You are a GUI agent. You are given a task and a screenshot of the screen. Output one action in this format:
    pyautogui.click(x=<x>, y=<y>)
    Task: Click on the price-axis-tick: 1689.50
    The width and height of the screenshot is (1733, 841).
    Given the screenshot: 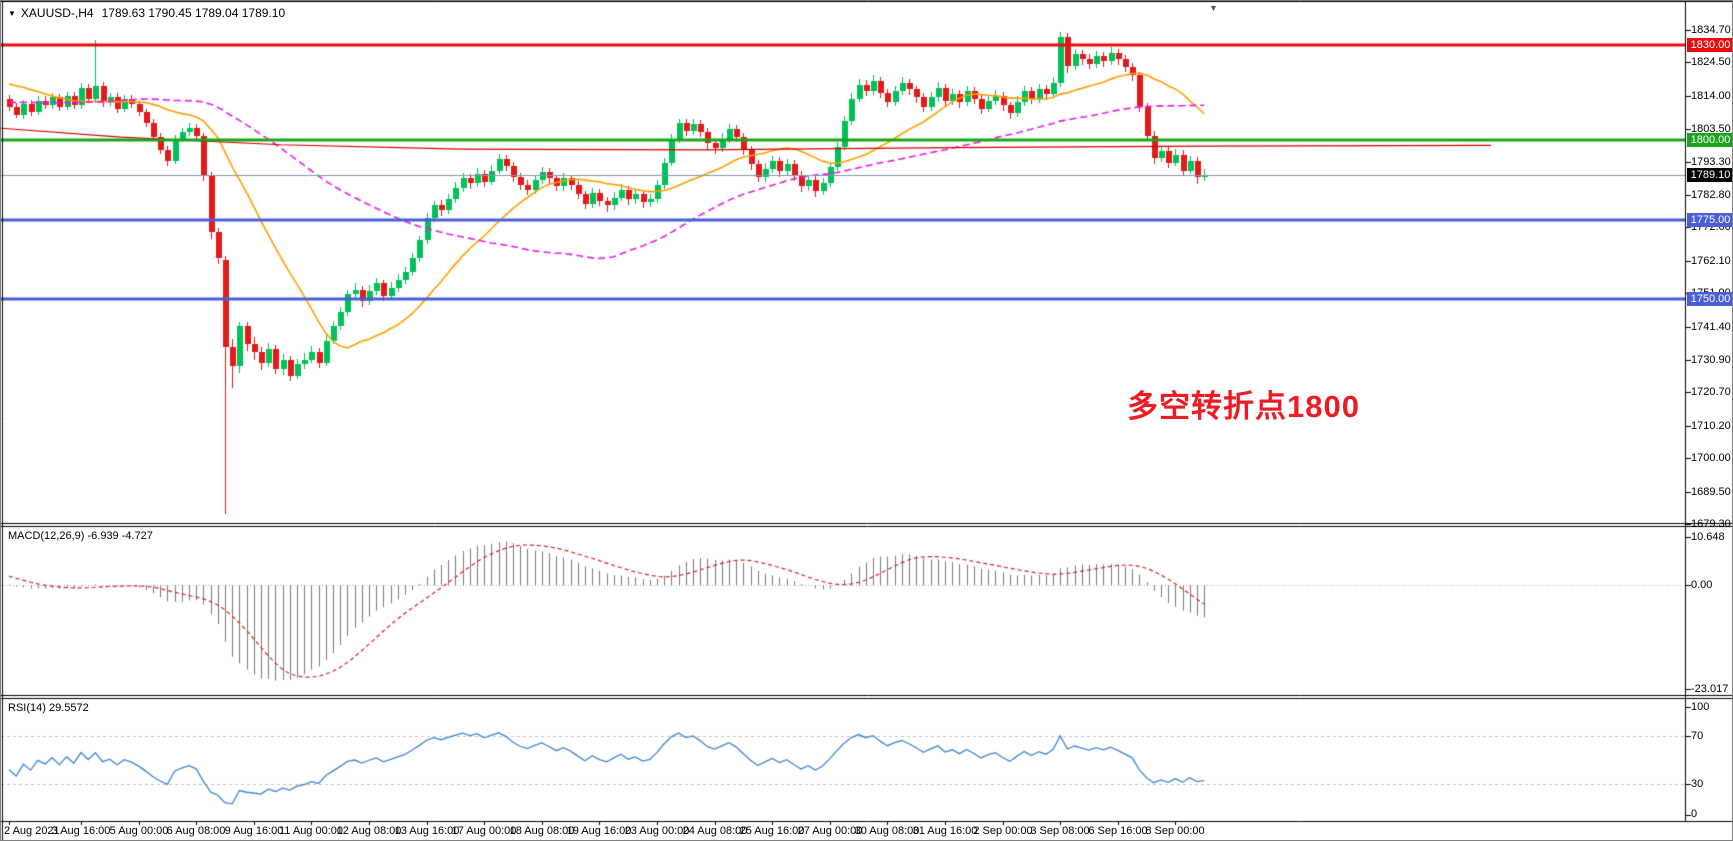 What is the action you would take?
    pyautogui.click(x=1711, y=492)
    